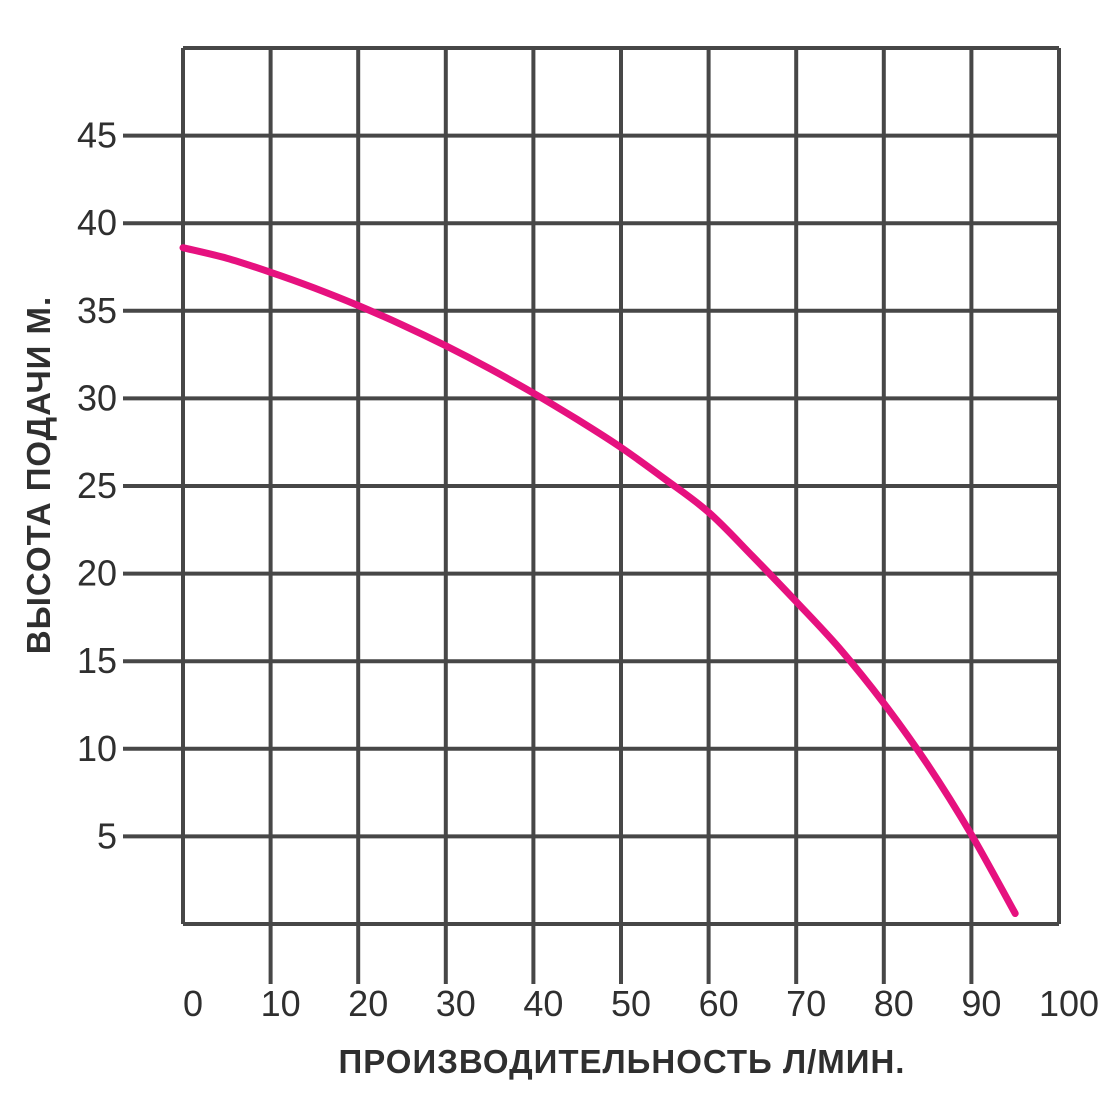  I want to click on y-tick-label: 5, so click(107, 835).